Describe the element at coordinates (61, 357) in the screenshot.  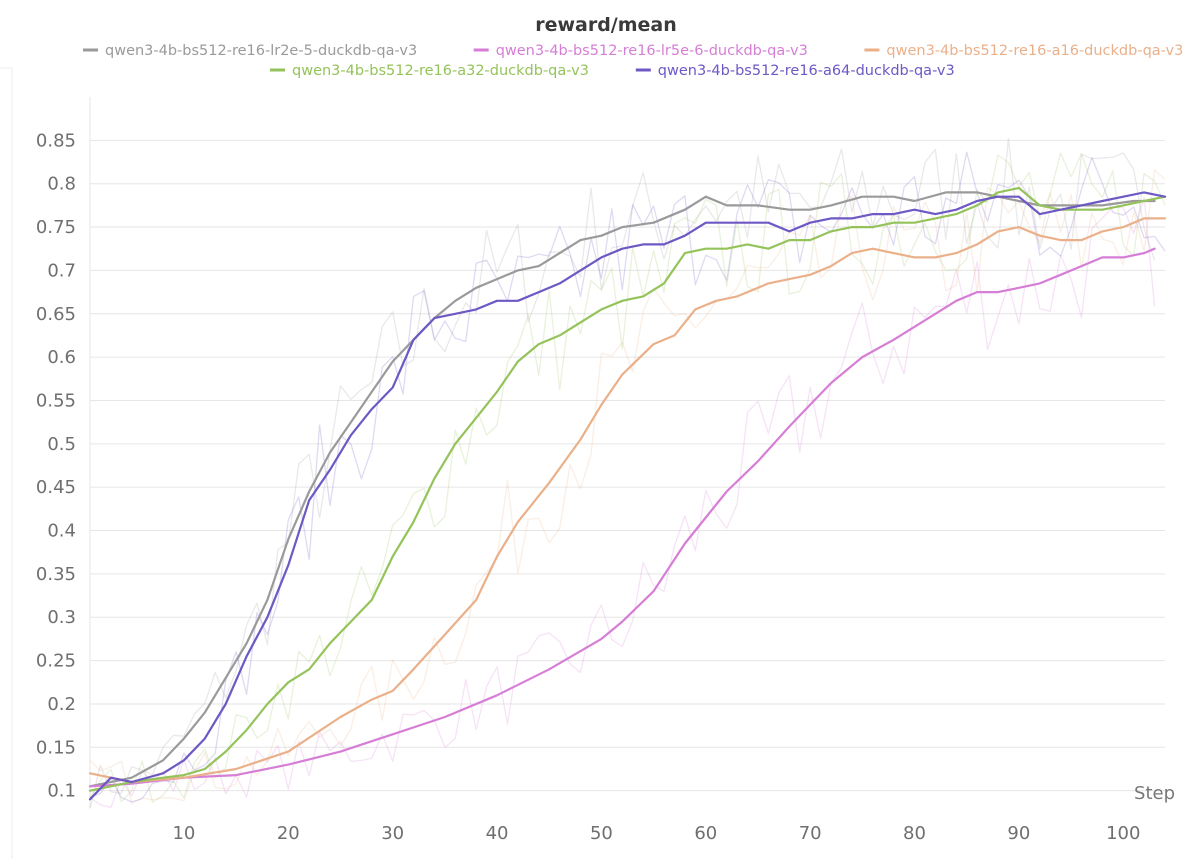
I see `y-tick-label: 0.6` at that location.